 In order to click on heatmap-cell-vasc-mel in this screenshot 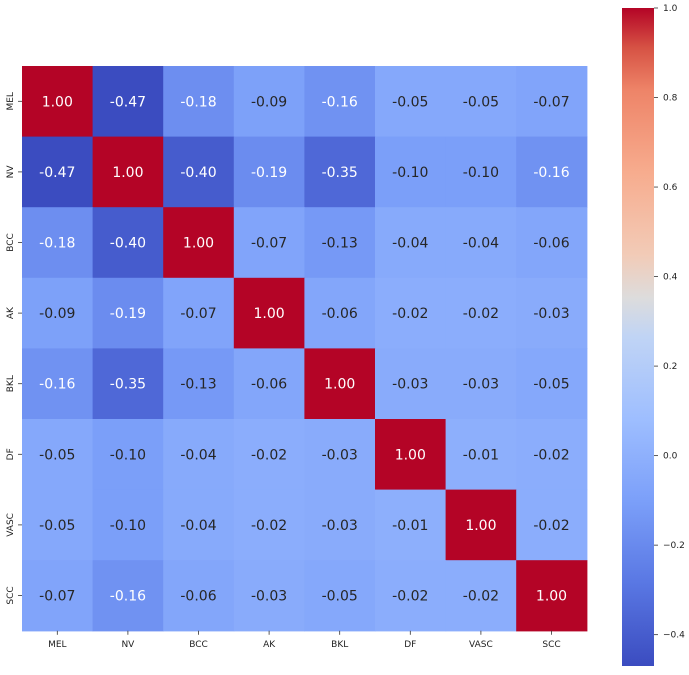, I will do `click(58, 525)`.